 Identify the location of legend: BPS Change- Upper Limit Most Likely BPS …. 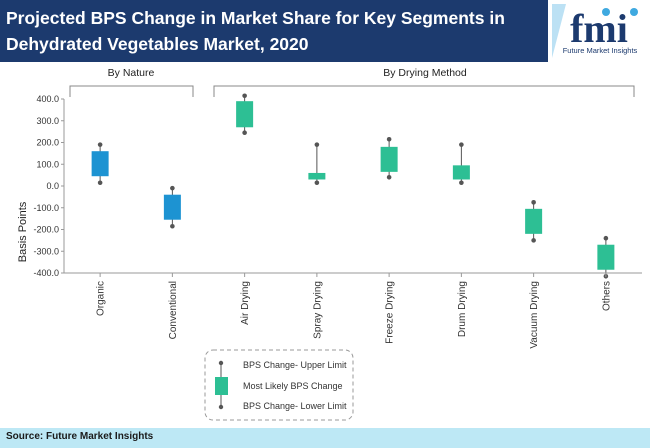
(279, 385).